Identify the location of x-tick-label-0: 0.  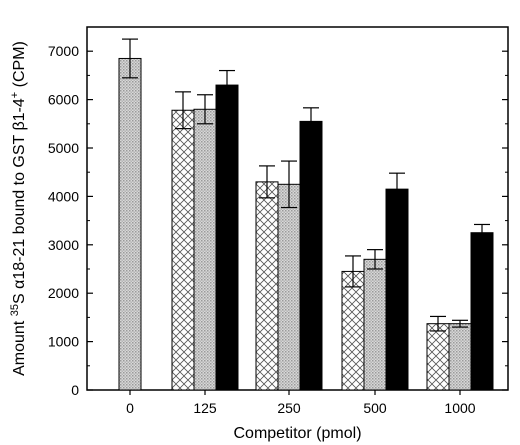
(130, 408).